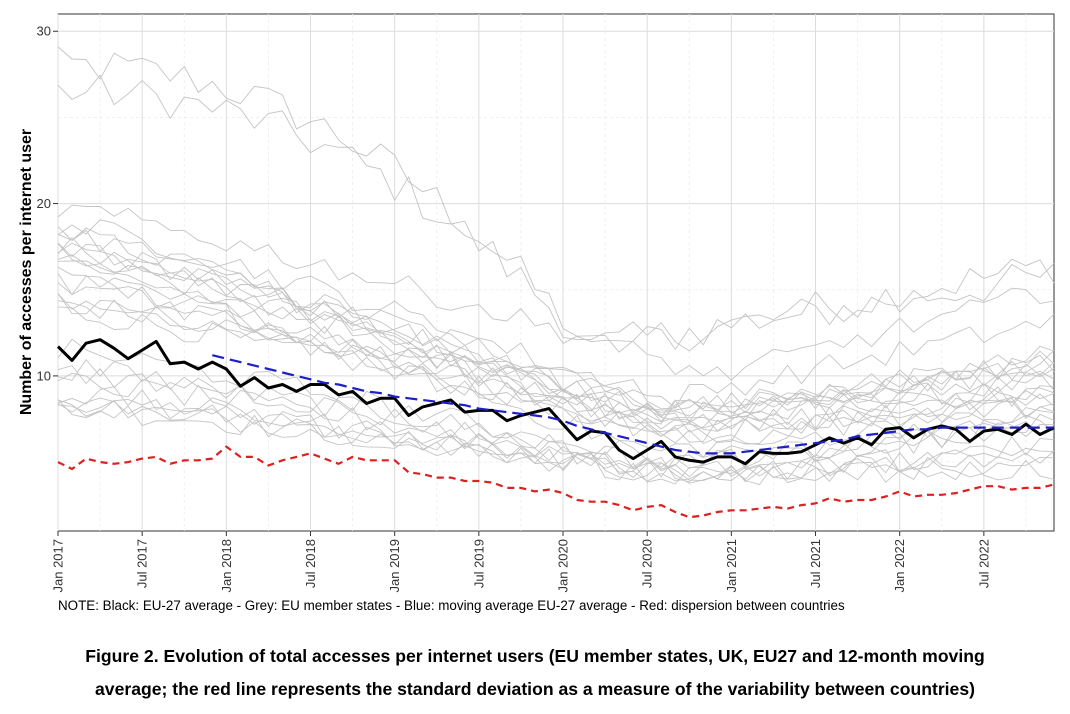  What do you see at coordinates (226, 566) in the screenshot?
I see `x-tick-label: Jan 2018` at bounding box center [226, 566].